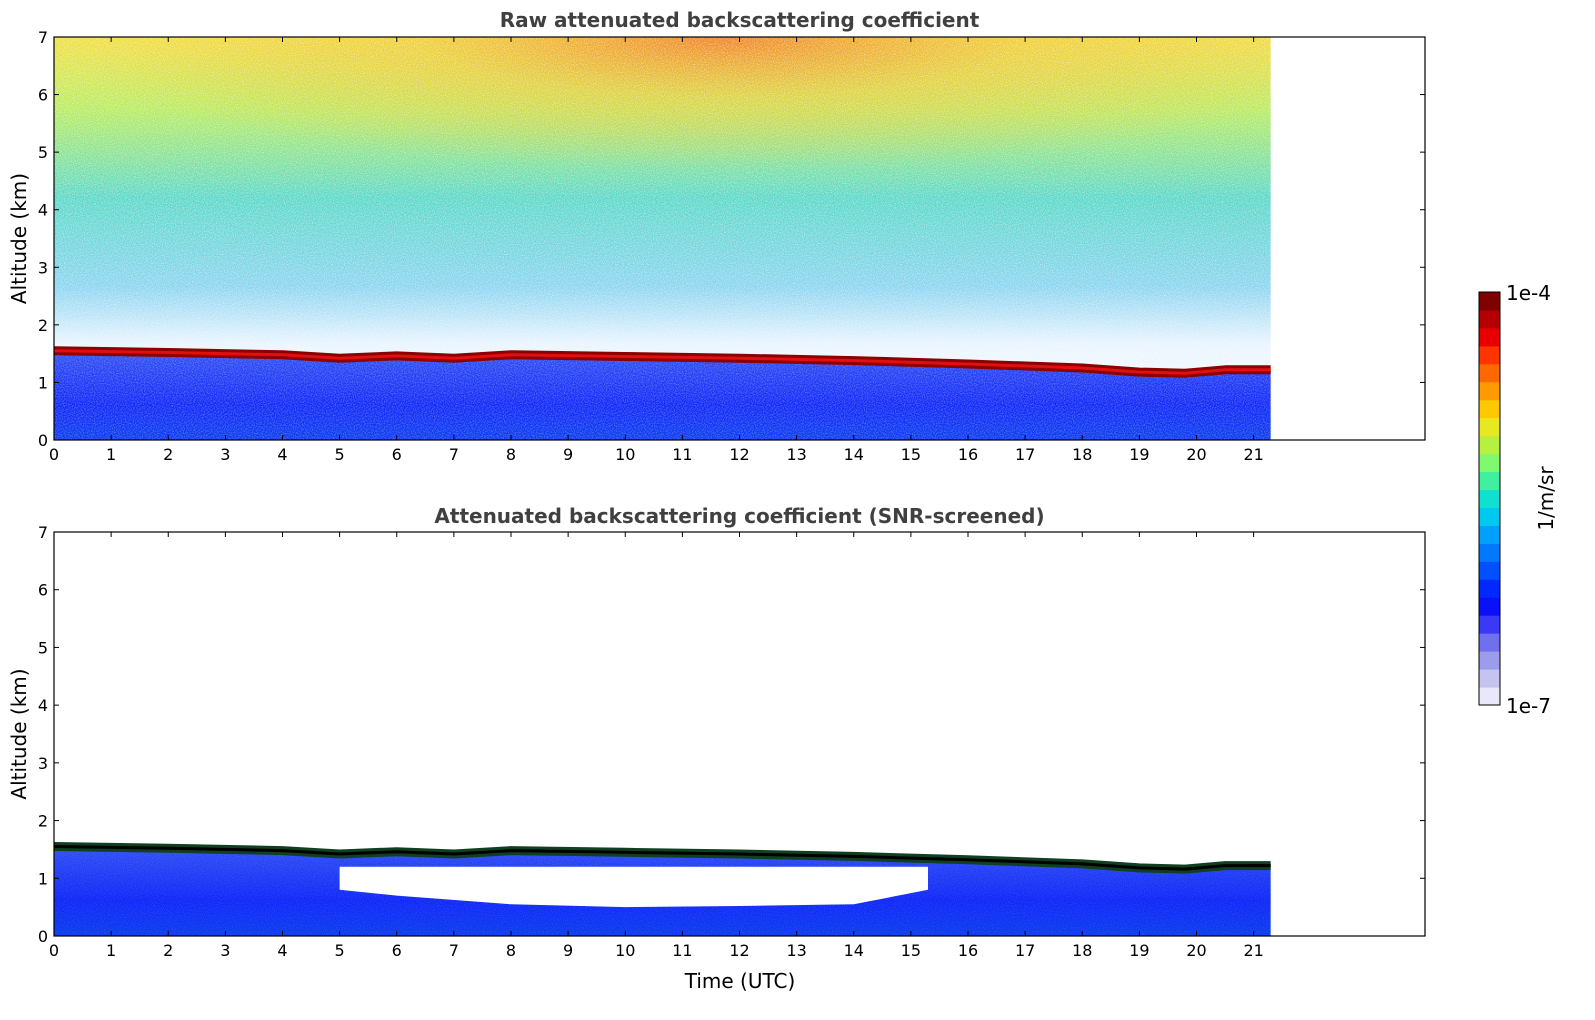 The height and width of the screenshot is (1020, 1595). Describe the element at coordinates (740, 981) in the screenshot. I see `x-axis-label: Time (UTC)` at that location.